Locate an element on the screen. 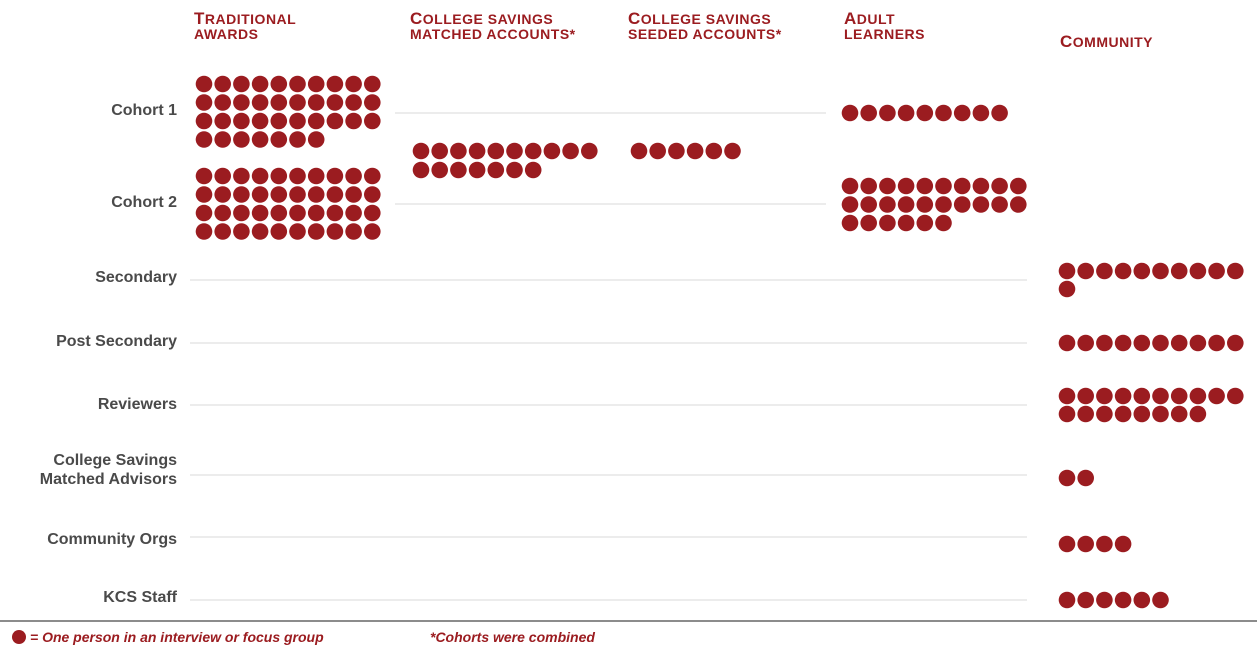  legend-cohorts-note: *Cohorts were combined is located at coordinates (512, 637).